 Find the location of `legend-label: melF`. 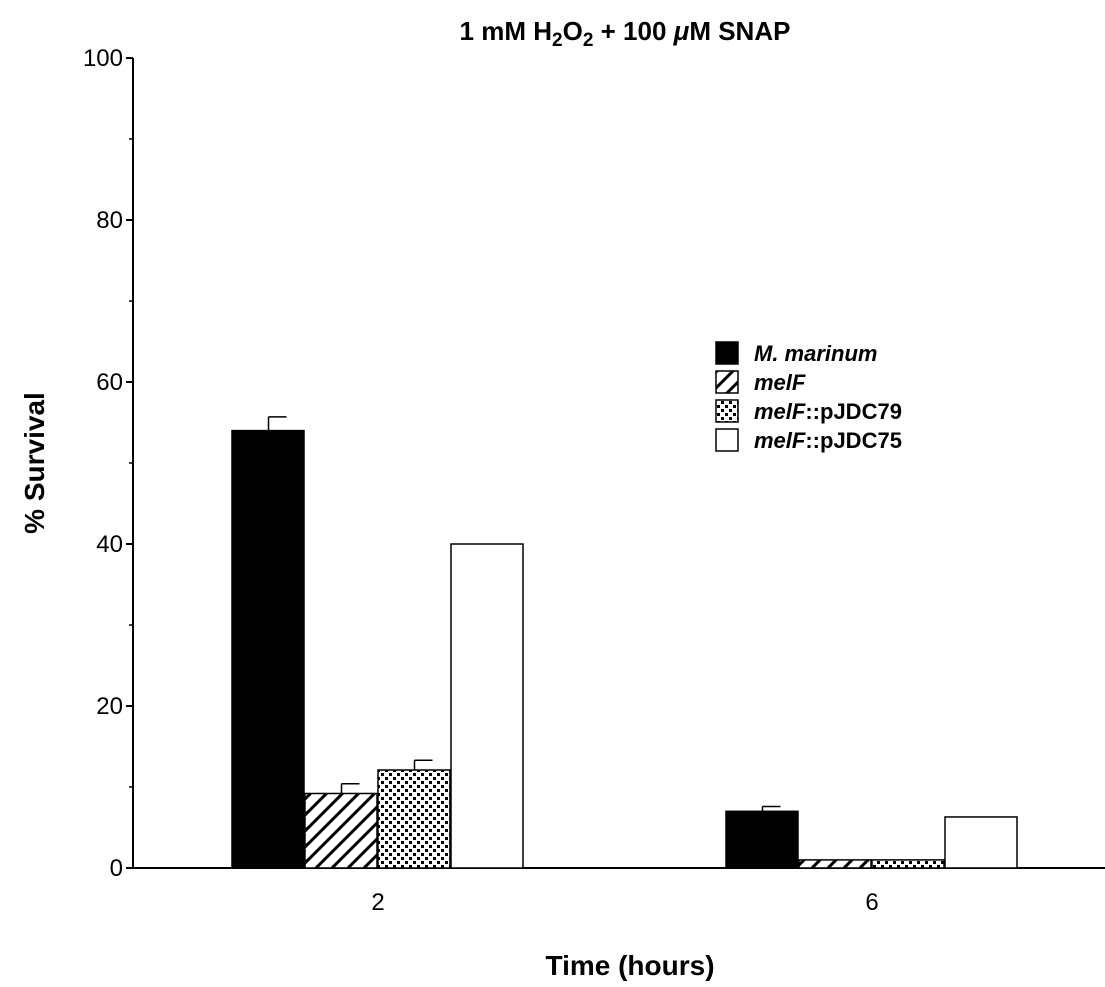

legend-label: melF is located at coordinates (780, 382).